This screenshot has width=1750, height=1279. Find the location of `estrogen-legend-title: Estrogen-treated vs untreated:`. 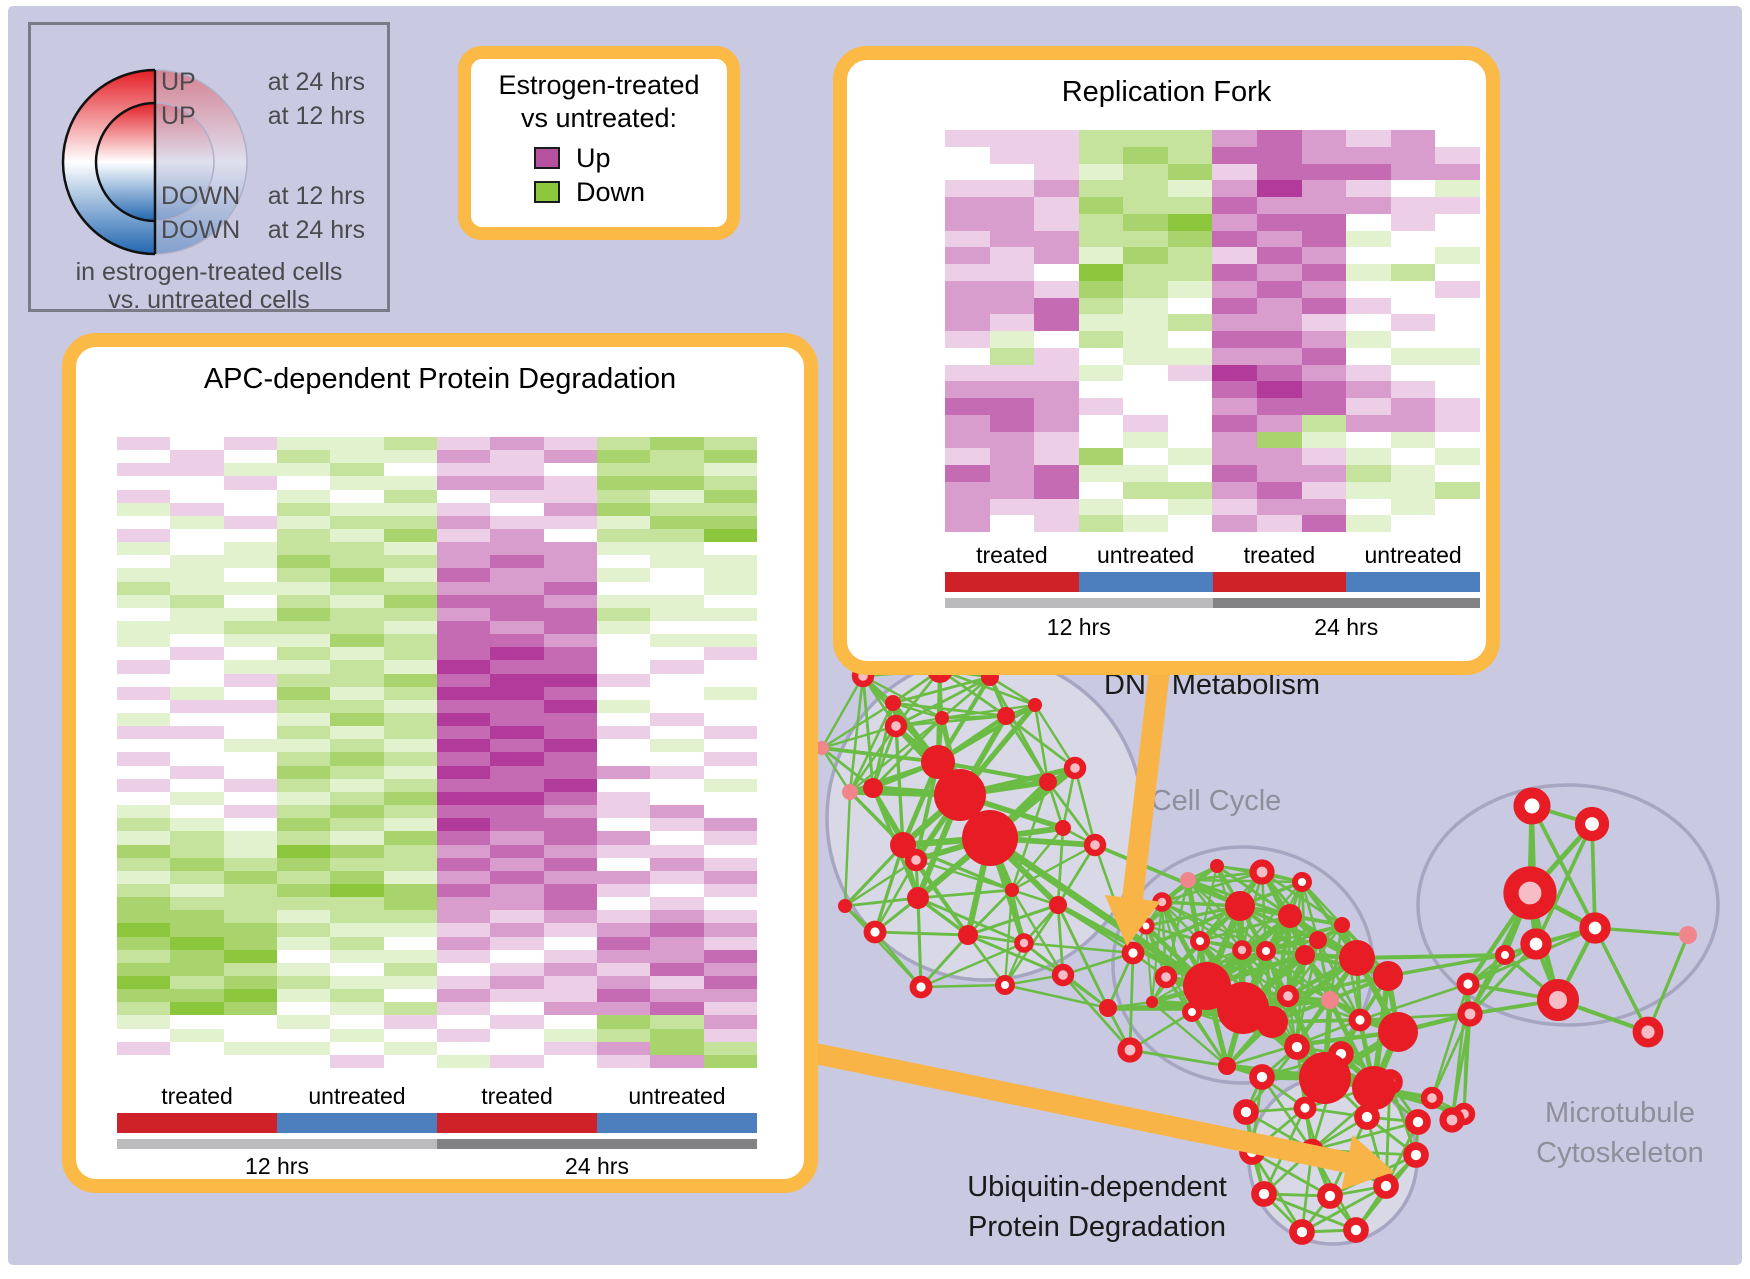

estrogen-legend-title: Estrogen-treated vs untreated: is located at coordinates (599, 102).